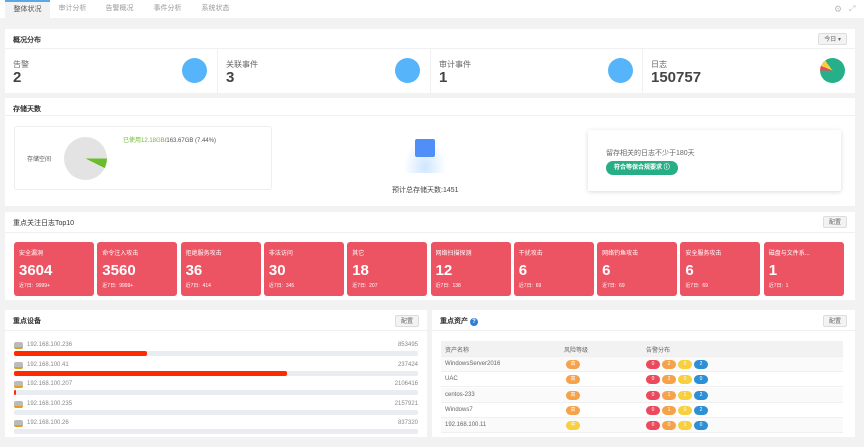  I want to click on stat-value: 1, so click(443, 77).